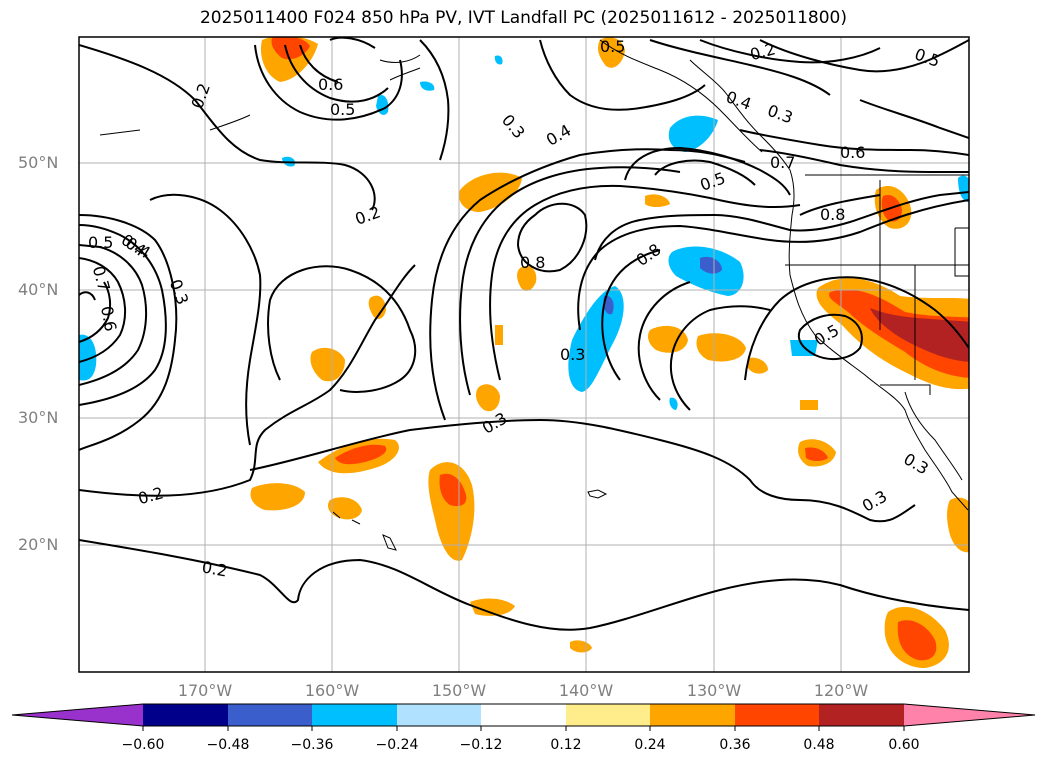 The image size is (1047, 765). Describe the element at coordinates (38, 289) in the screenshot. I see `lat-label-40n: 40°N` at that location.